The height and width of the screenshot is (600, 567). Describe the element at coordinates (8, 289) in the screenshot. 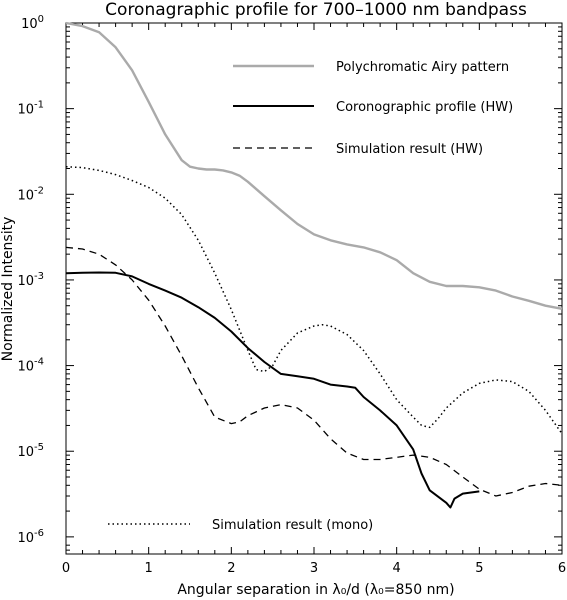

I see `y-axis-label: Normalized Intensity` at that location.